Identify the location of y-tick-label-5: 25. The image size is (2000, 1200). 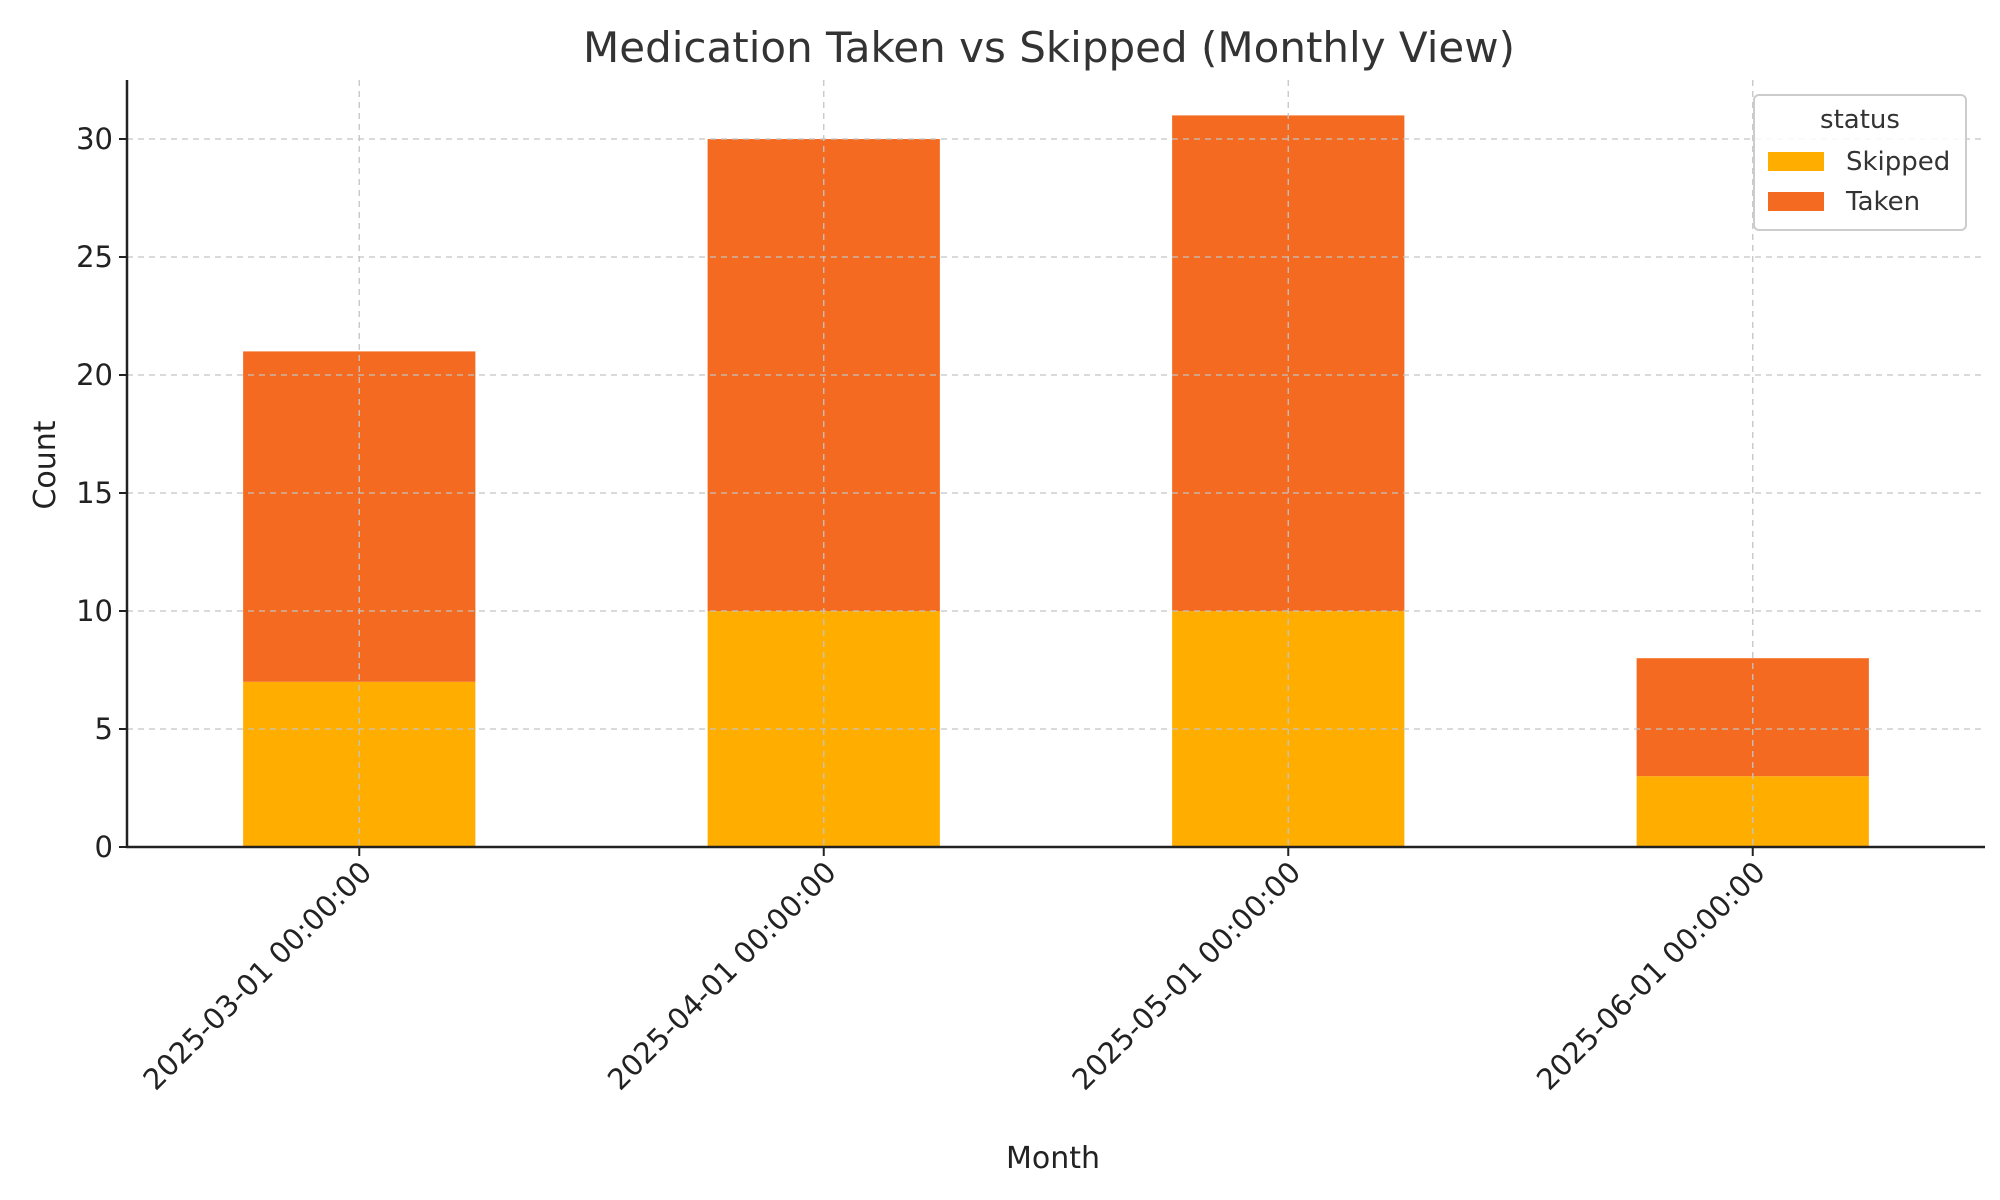
(94, 257).